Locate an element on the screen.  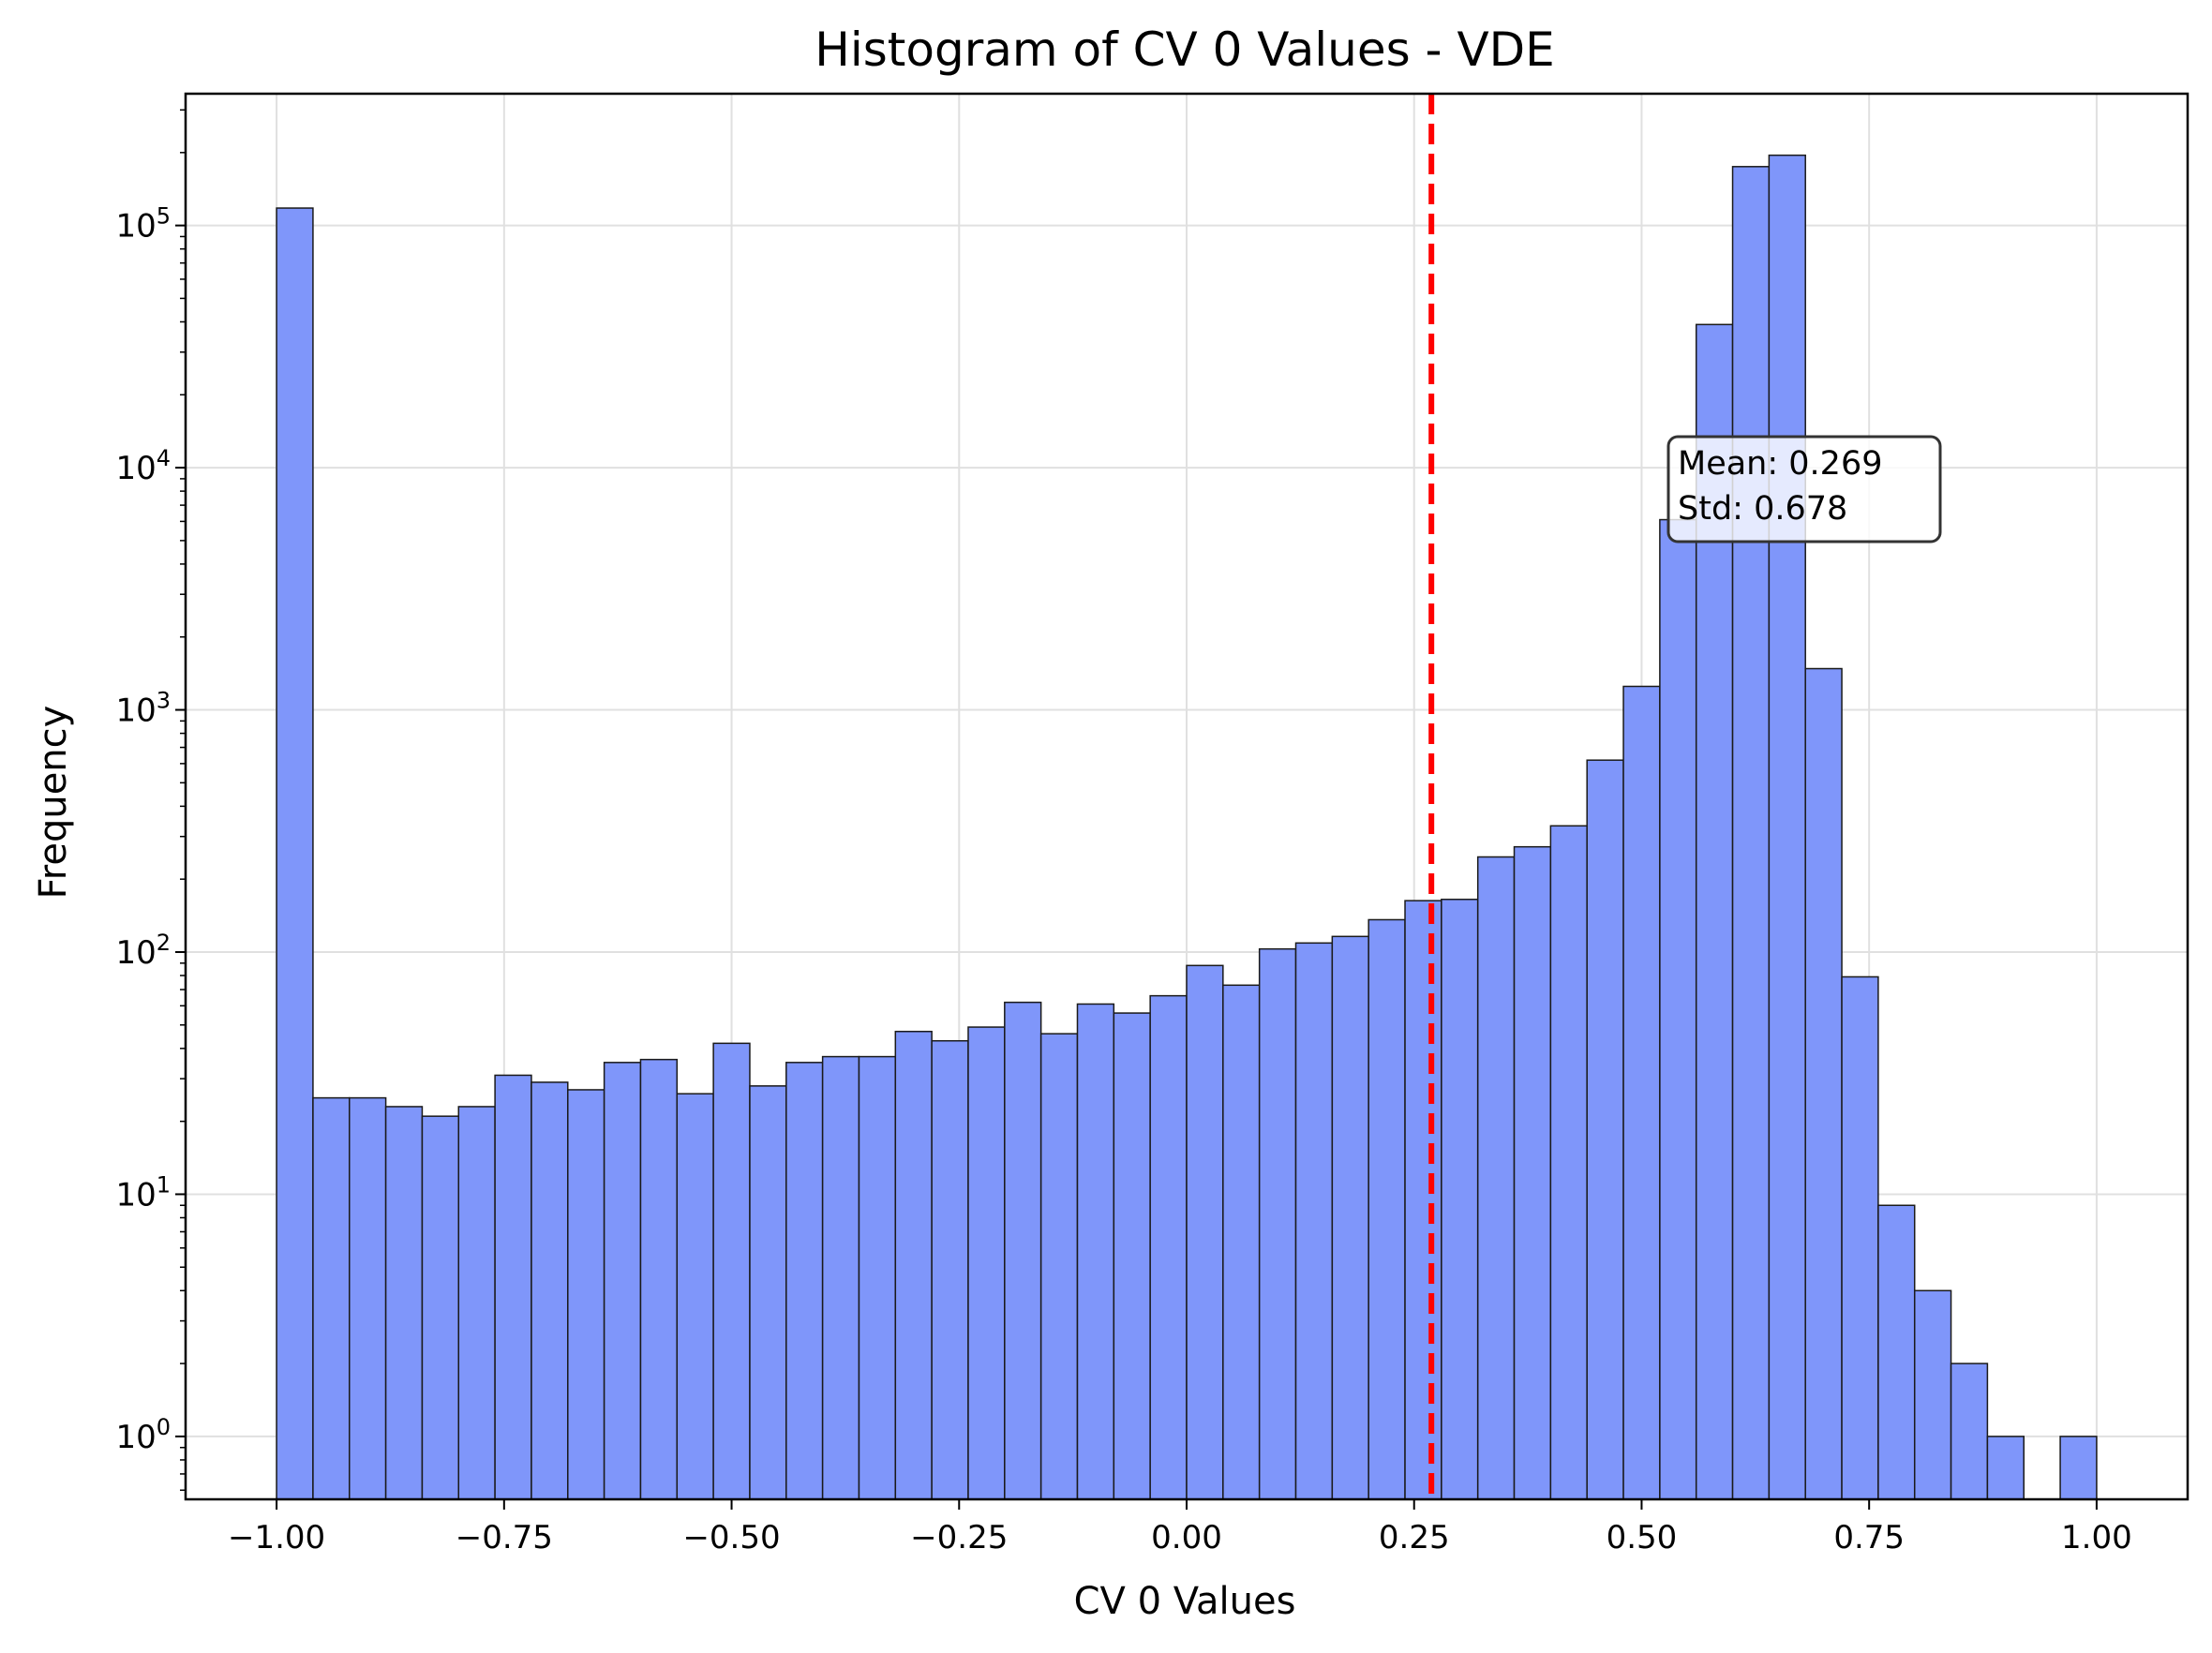
stats-box: Mean: 0.269 Std: 0.678 is located at coordinates (1804, 489).